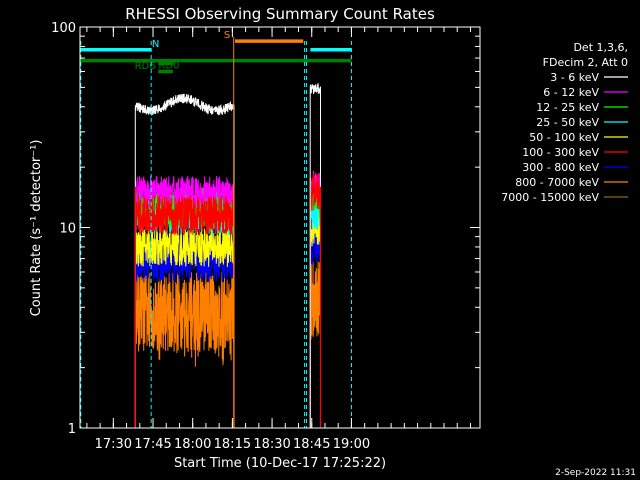 The width and height of the screenshot is (640, 480). I want to click on flag-label-rd0: RD0, so click(168, 65).